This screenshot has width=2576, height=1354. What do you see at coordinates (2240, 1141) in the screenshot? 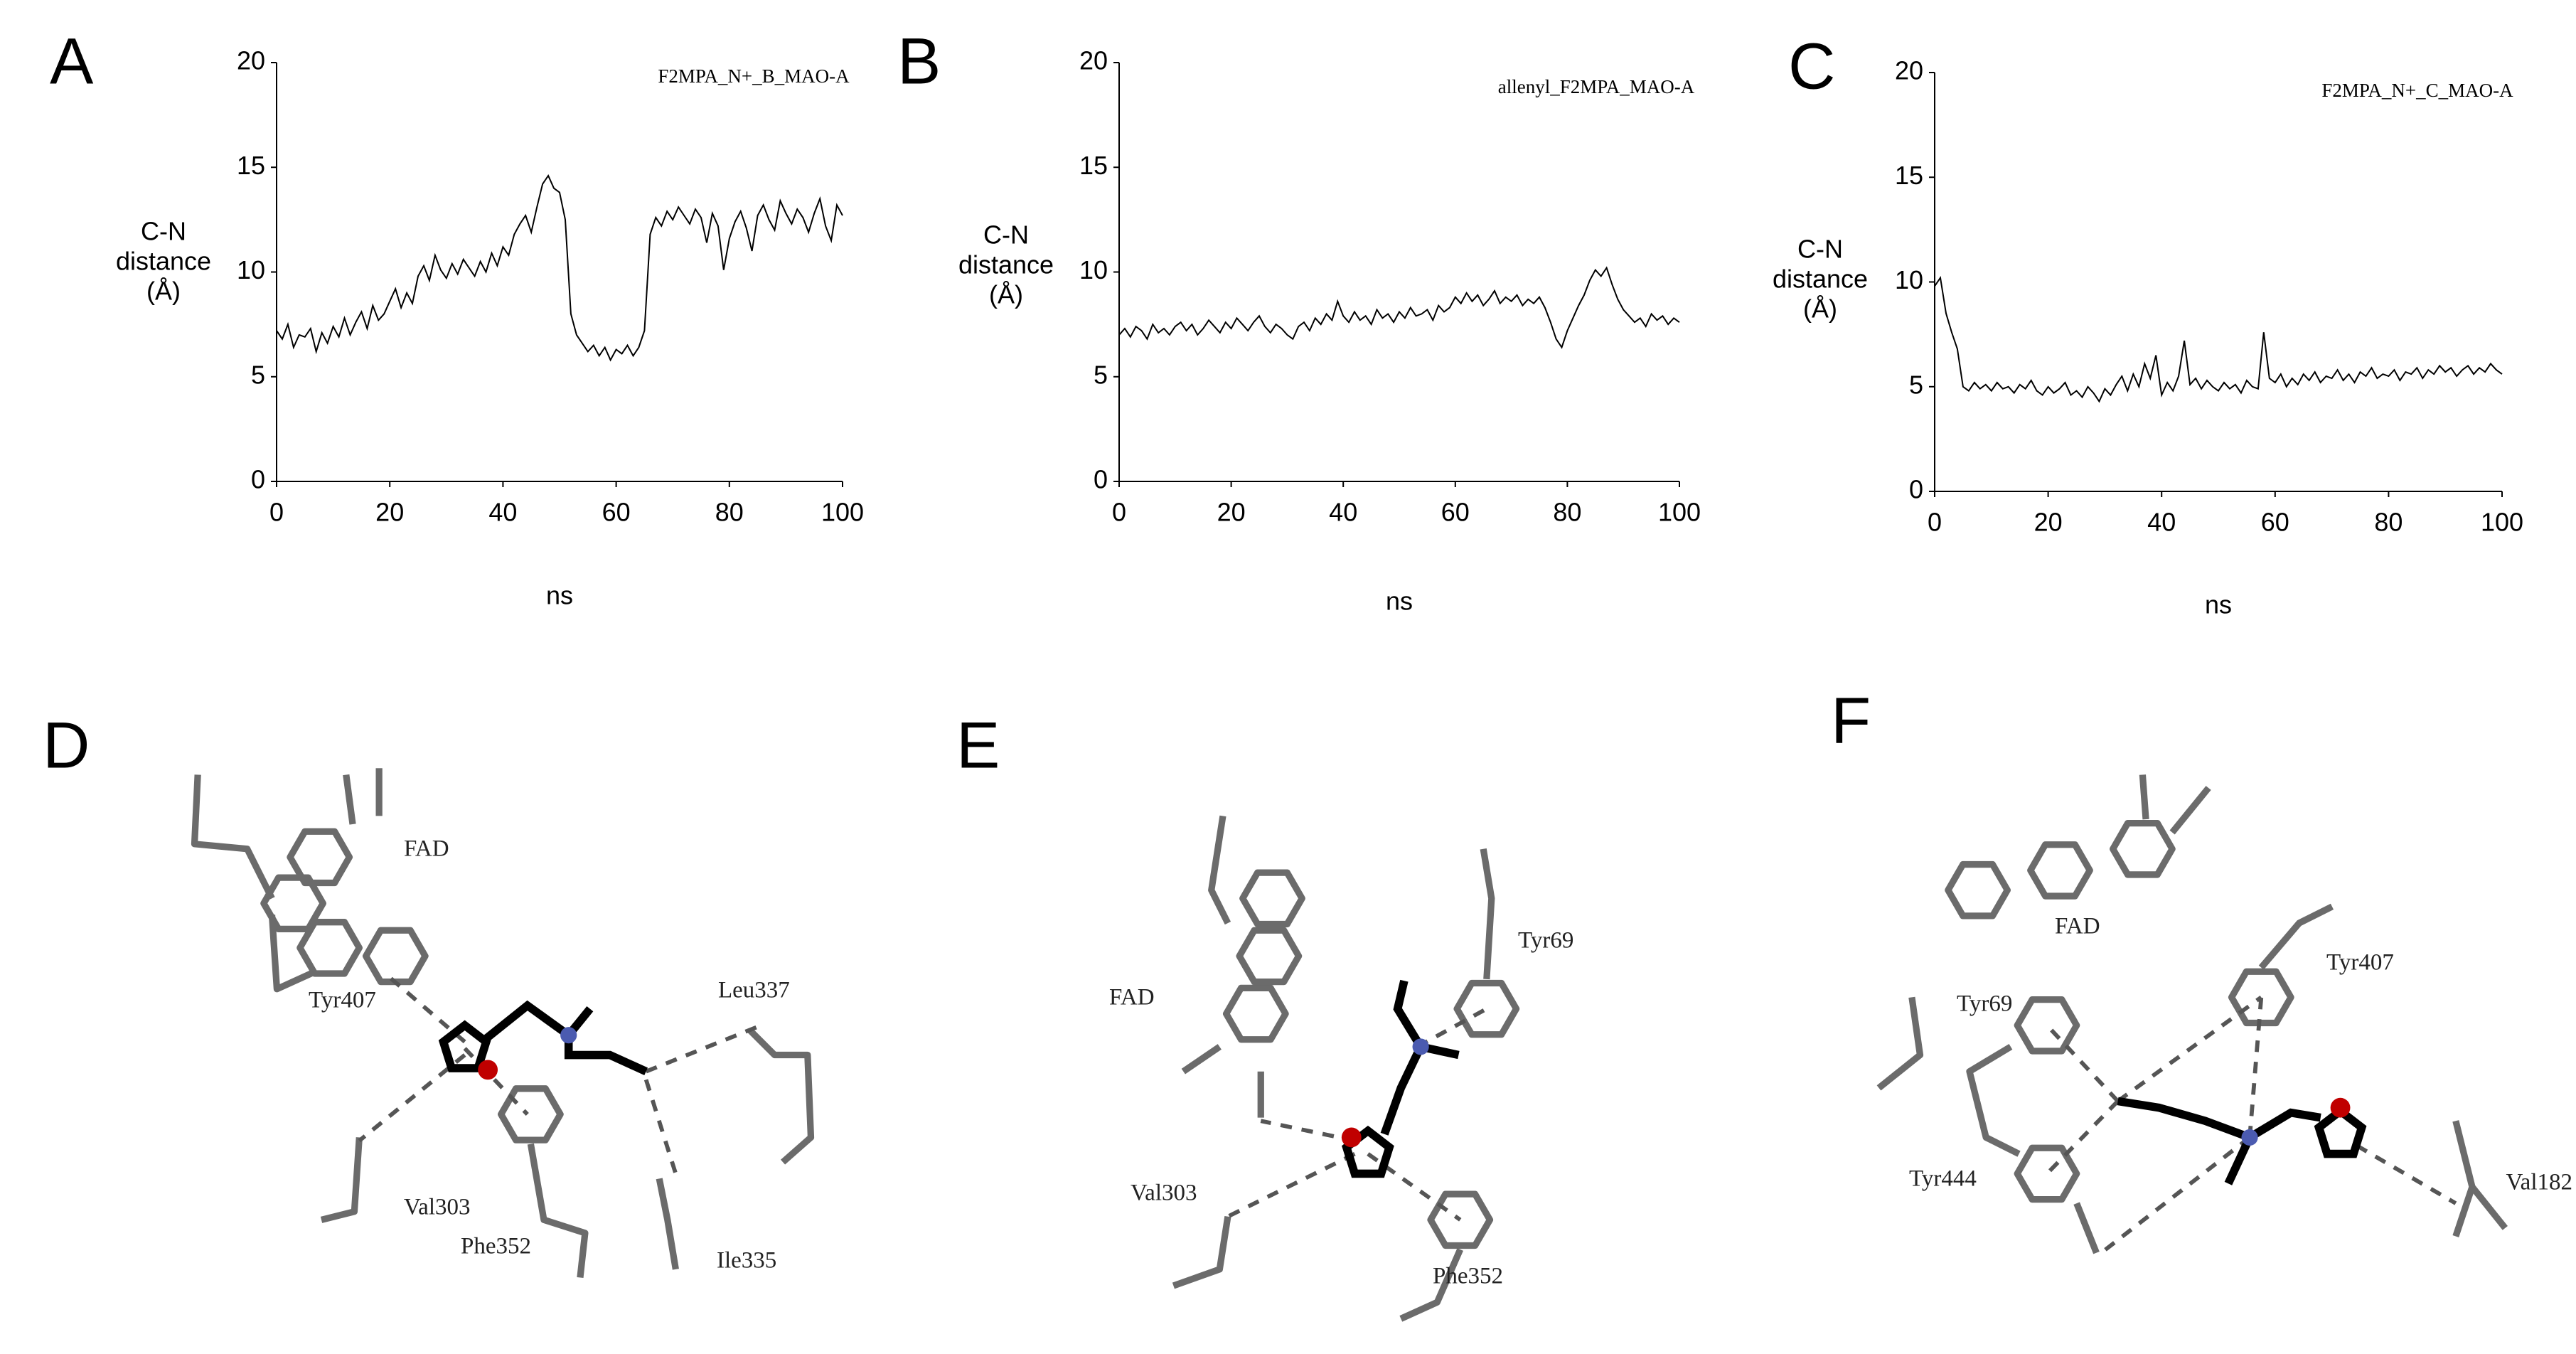
I see `panel-f-ligand` at bounding box center [2240, 1141].